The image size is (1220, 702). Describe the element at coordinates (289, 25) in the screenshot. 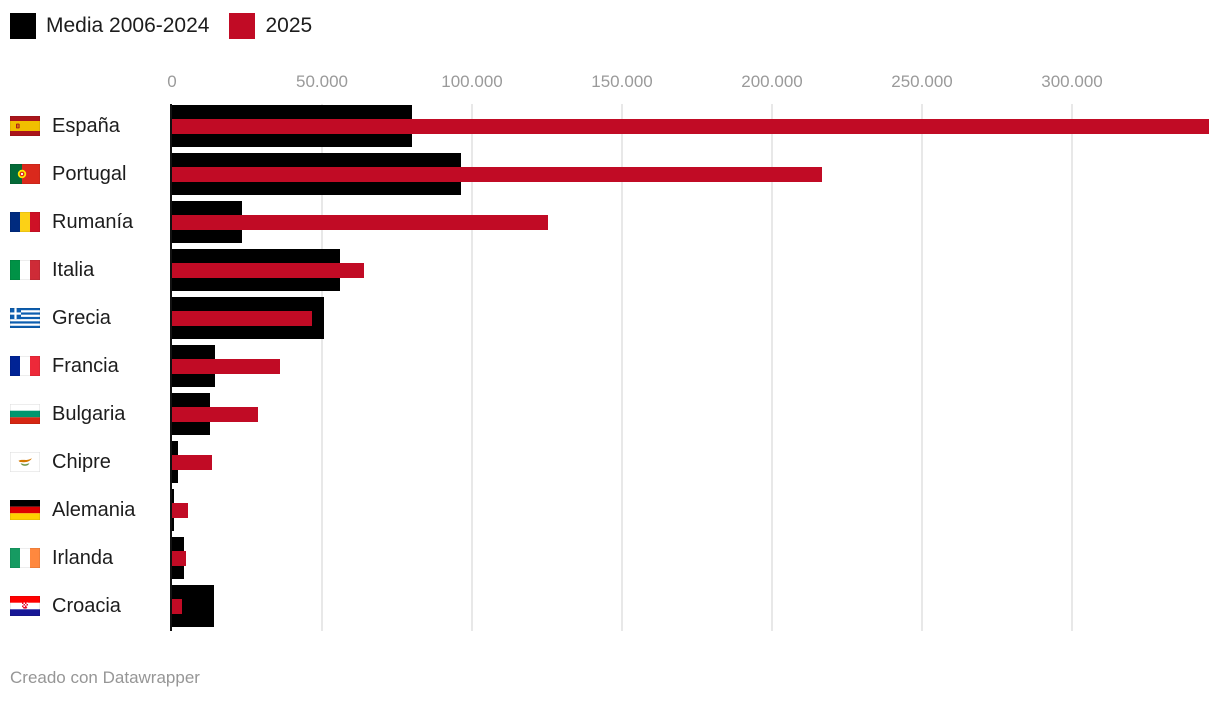

I see `legend-label-2025: 2025` at that location.